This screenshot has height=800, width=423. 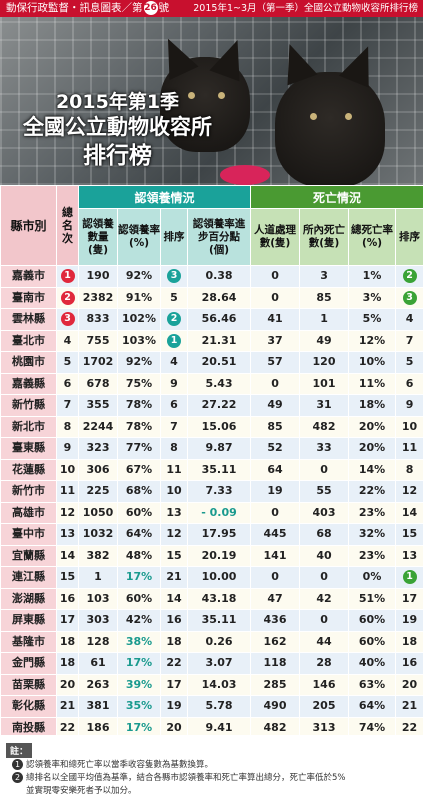 I want to click on cell-value: 連江縣, so click(x=28, y=577).